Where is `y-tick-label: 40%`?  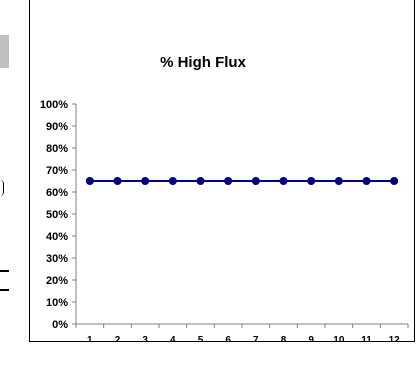 y-tick-label: 40% is located at coordinates (57, 237).